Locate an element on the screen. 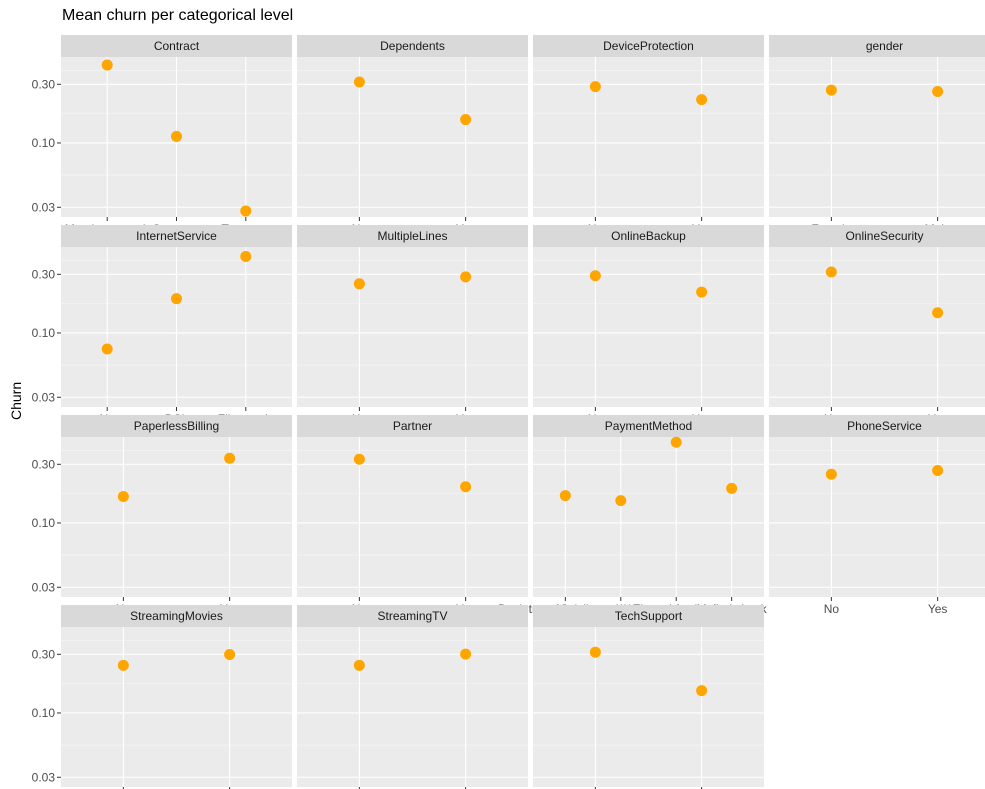 Image resolution: width=985 pixels, height=789 pixels. facet-strip-label: Dependents is located at coordinates (412, 46).